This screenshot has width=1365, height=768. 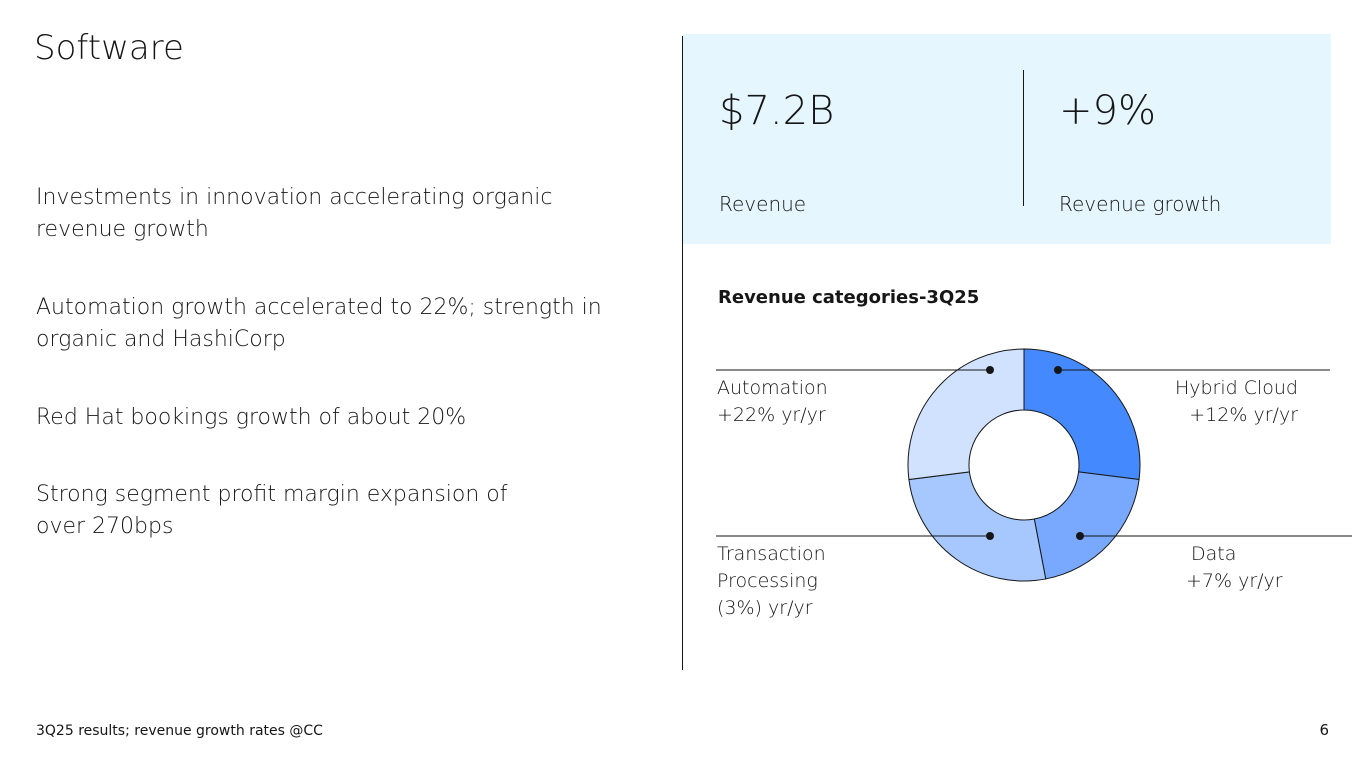 I want to click on revenue-value: $7.2B, so click(x=777, y=111).